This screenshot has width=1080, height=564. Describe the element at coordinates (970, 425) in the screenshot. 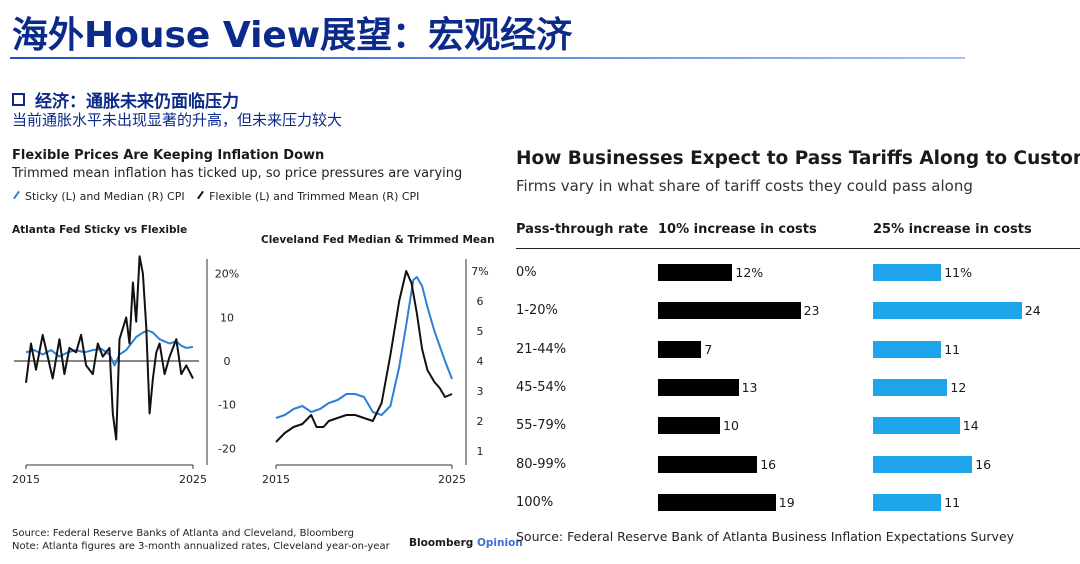

I see `bar-25pct-value: 14` at that location.